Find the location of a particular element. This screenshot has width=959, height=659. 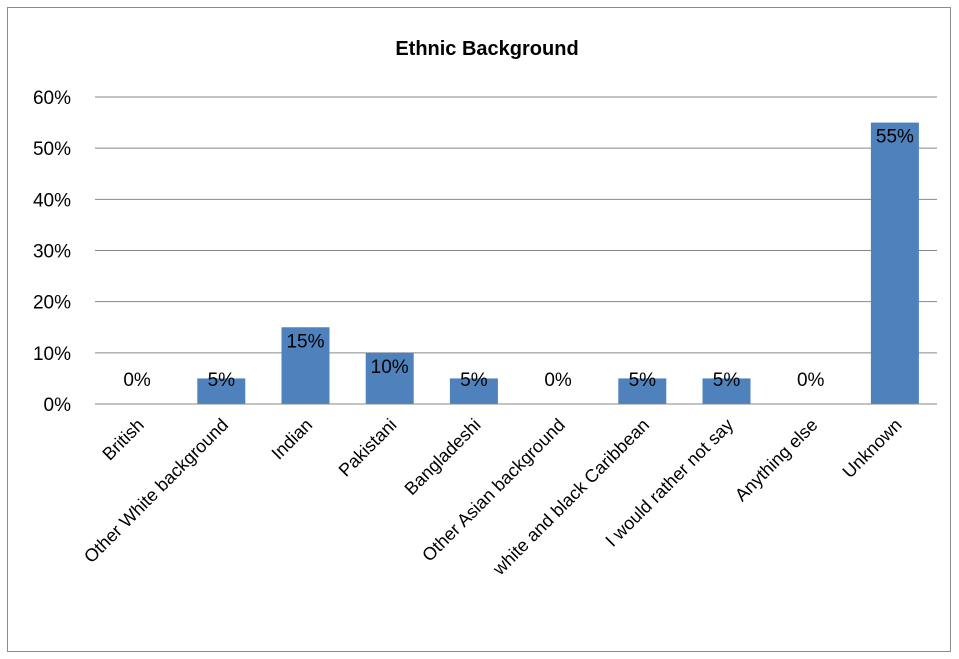

y-axis-tick-labels: 0% 10% 20% 30% 40% 50% 60% is located at coordinates (52, 252).